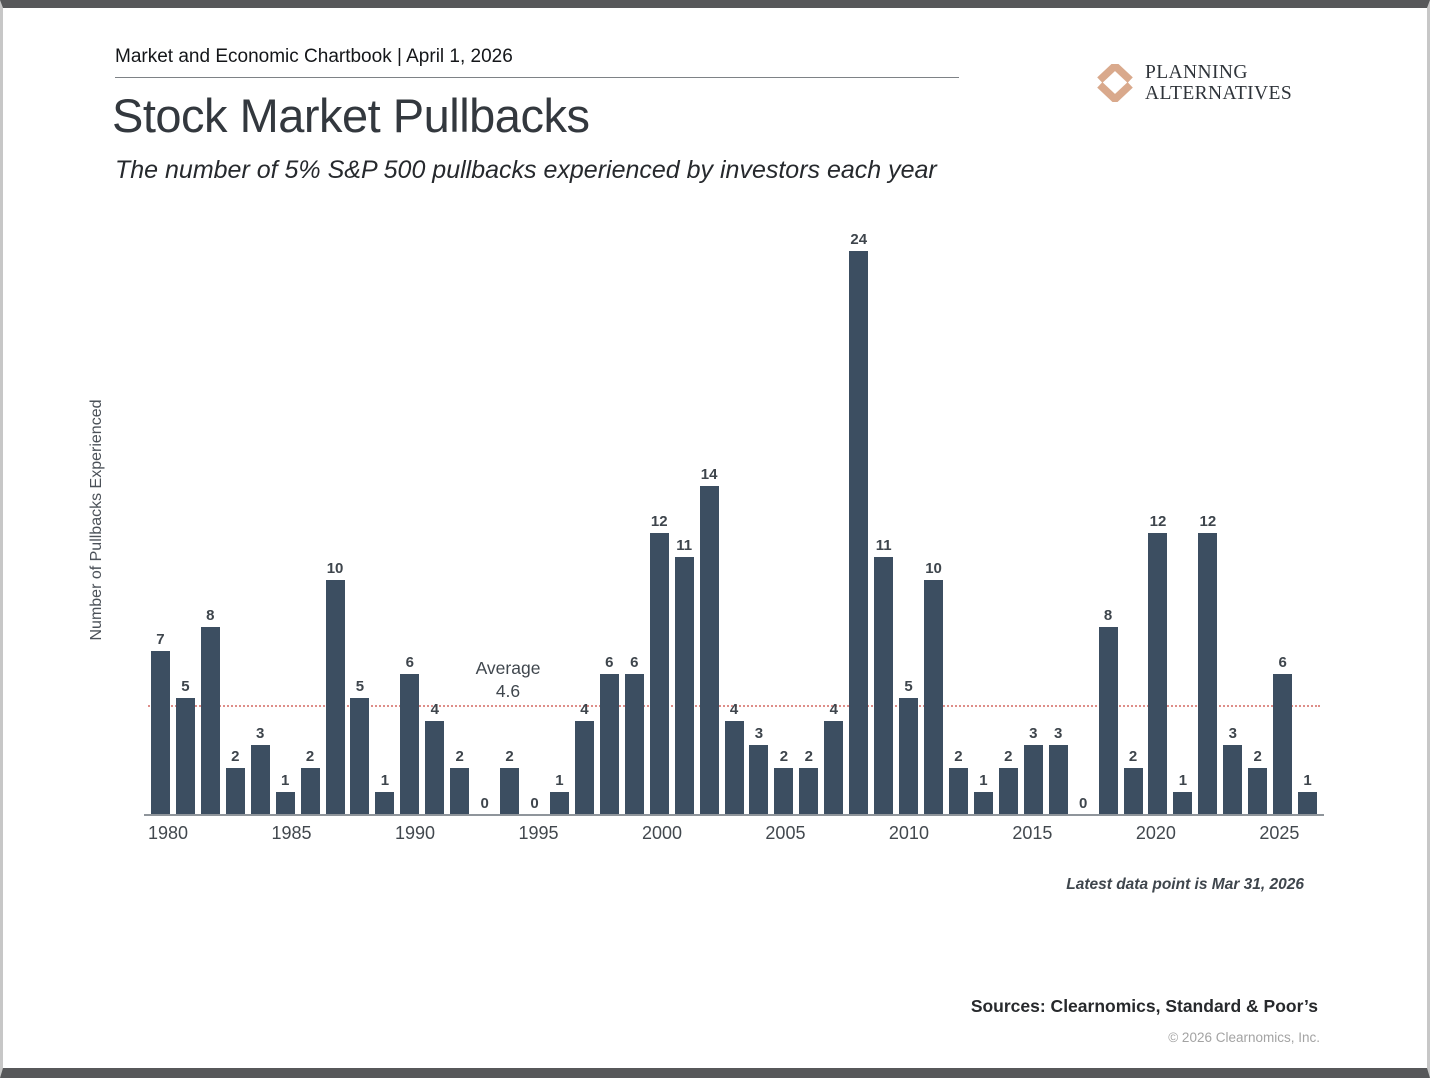 This screenshot has height=1078, width=1430. Describe the element at coordinates (709, 474) in the screenshot. I see `bar-value-label: 14` at that location.